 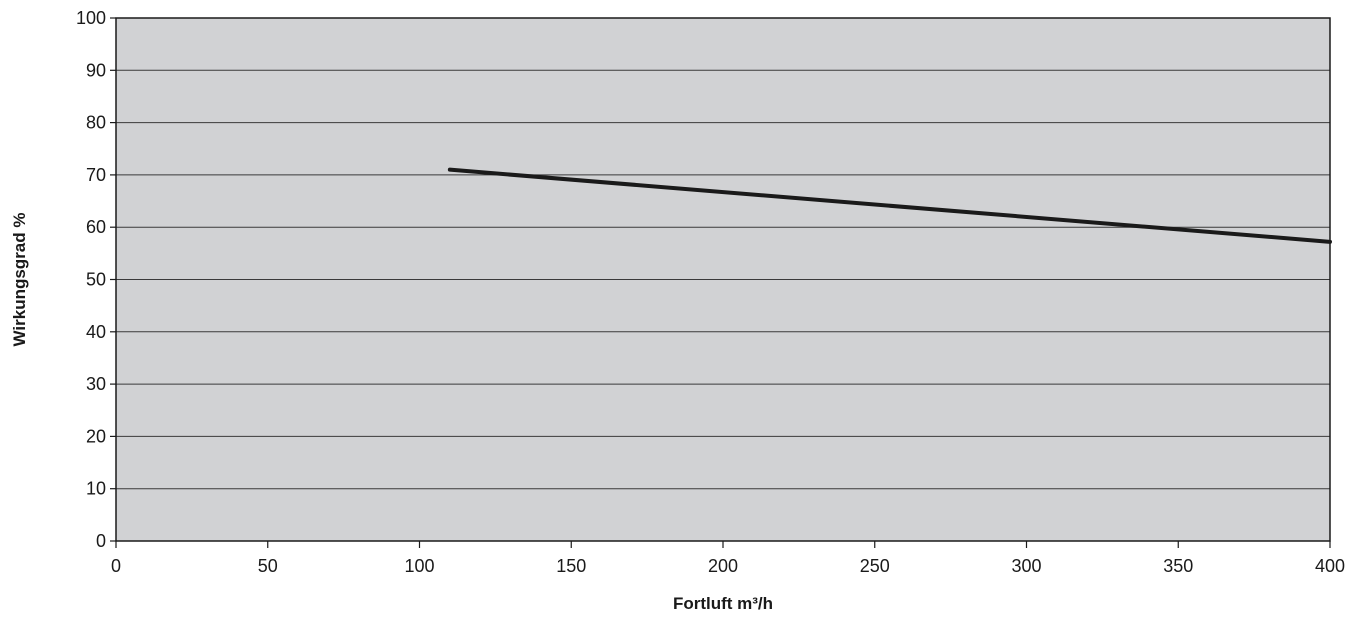 I want to click on x-tick-label-0: 0, so click(x=116, y=566).